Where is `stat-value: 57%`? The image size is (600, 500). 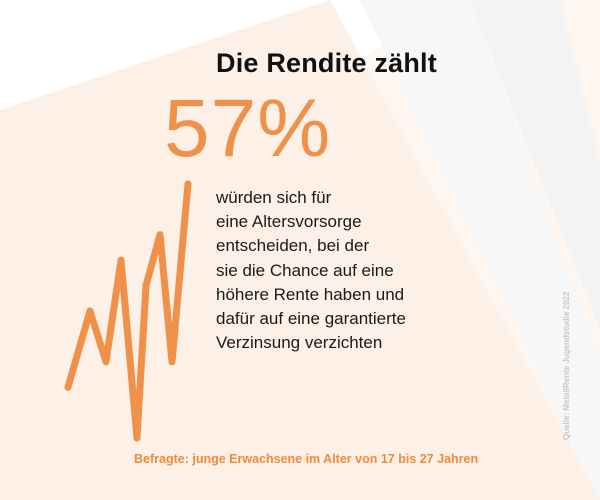 stat-value: 57% is located at coordinates (248, 128).